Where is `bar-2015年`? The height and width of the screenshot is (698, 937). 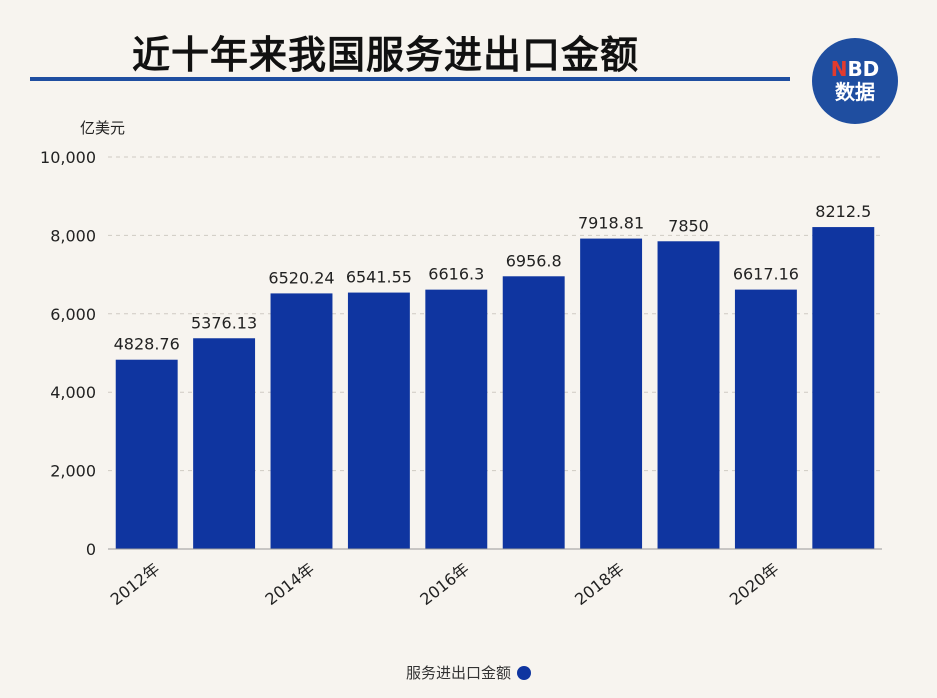
bar-2015年 is located at coordinates (378, 420).